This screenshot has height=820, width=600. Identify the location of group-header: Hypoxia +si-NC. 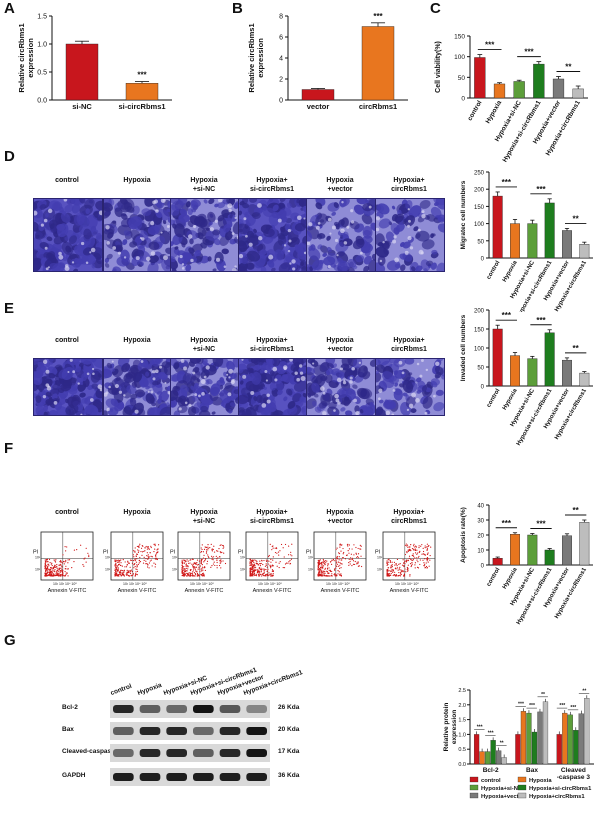
(204, 185).